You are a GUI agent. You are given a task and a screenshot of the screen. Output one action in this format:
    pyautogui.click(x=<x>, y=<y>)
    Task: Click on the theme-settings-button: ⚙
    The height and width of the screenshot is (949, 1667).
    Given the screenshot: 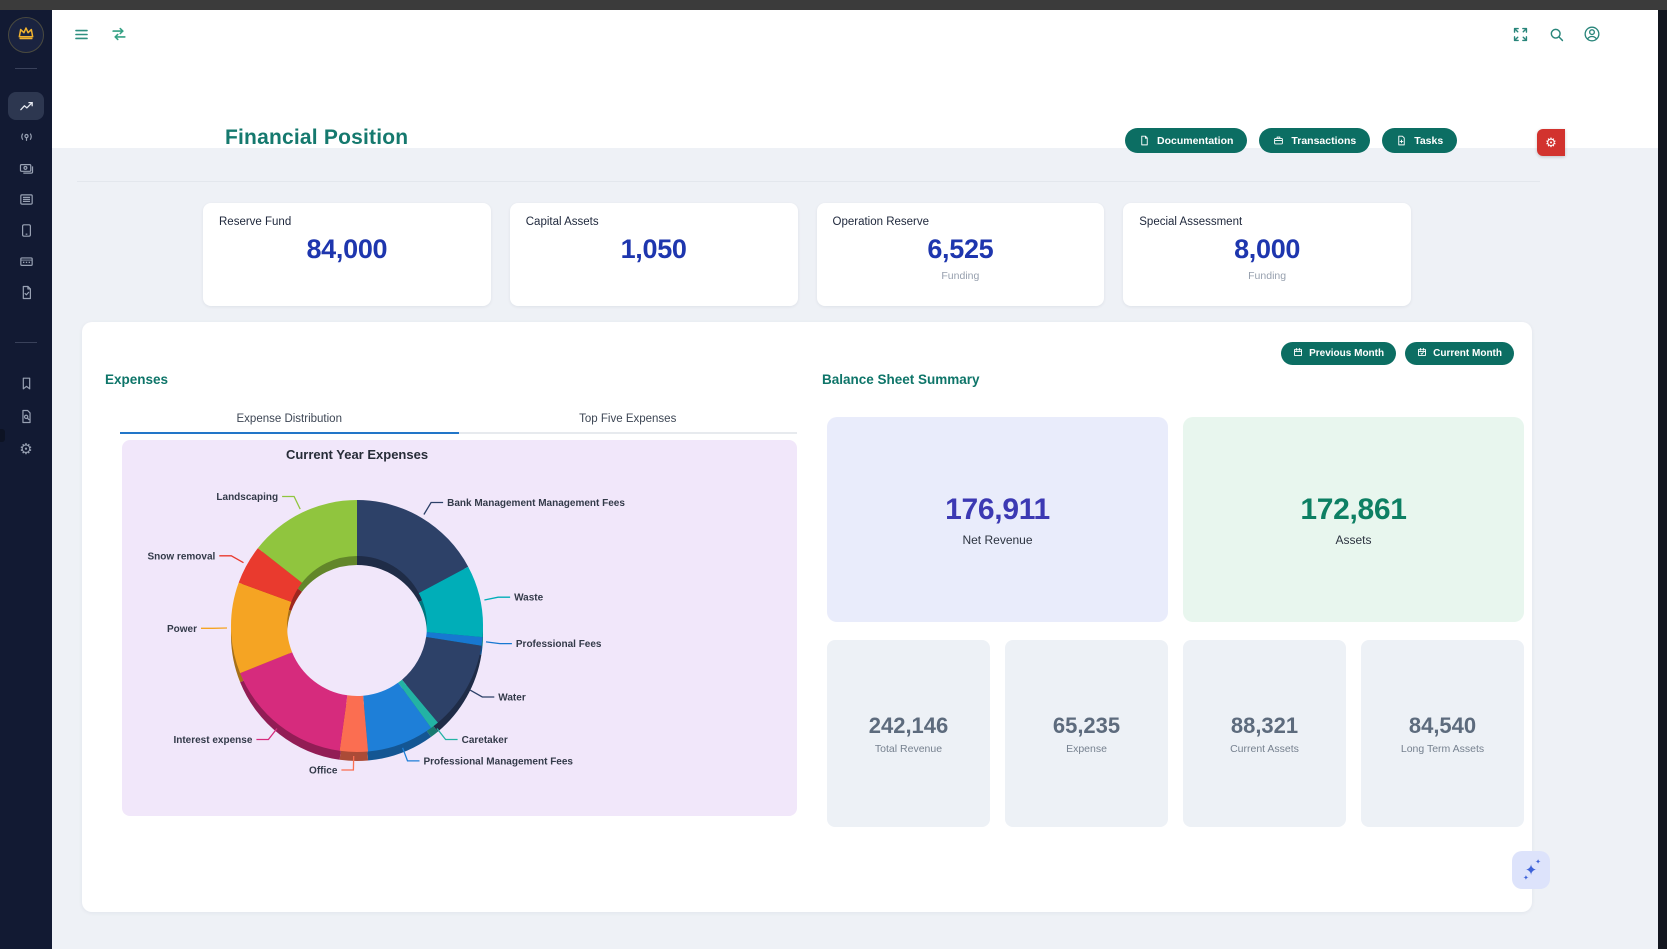 What is the action you would take?
    pyautogui.click(x=1551, y=142)
    